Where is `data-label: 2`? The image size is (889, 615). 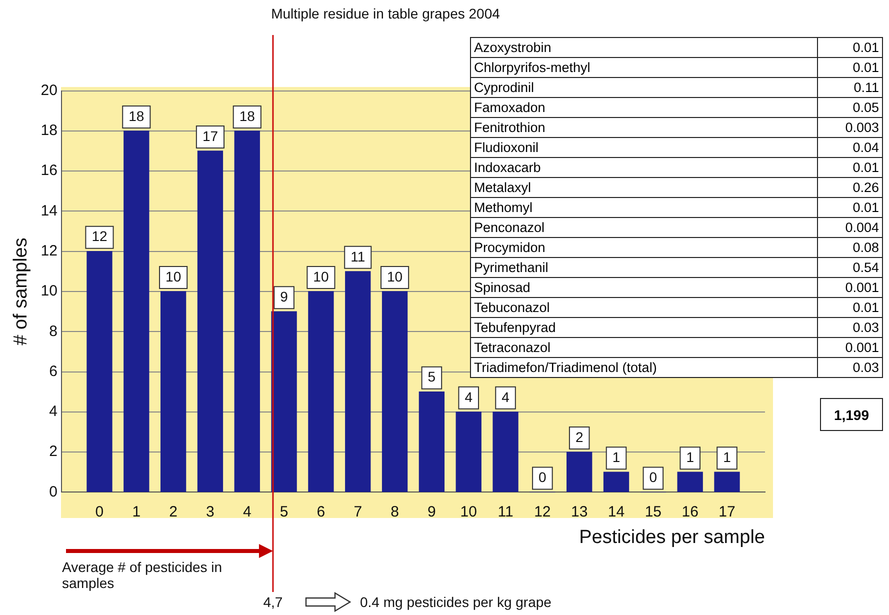 data-label: 2 is located at coordinates (579, 436).